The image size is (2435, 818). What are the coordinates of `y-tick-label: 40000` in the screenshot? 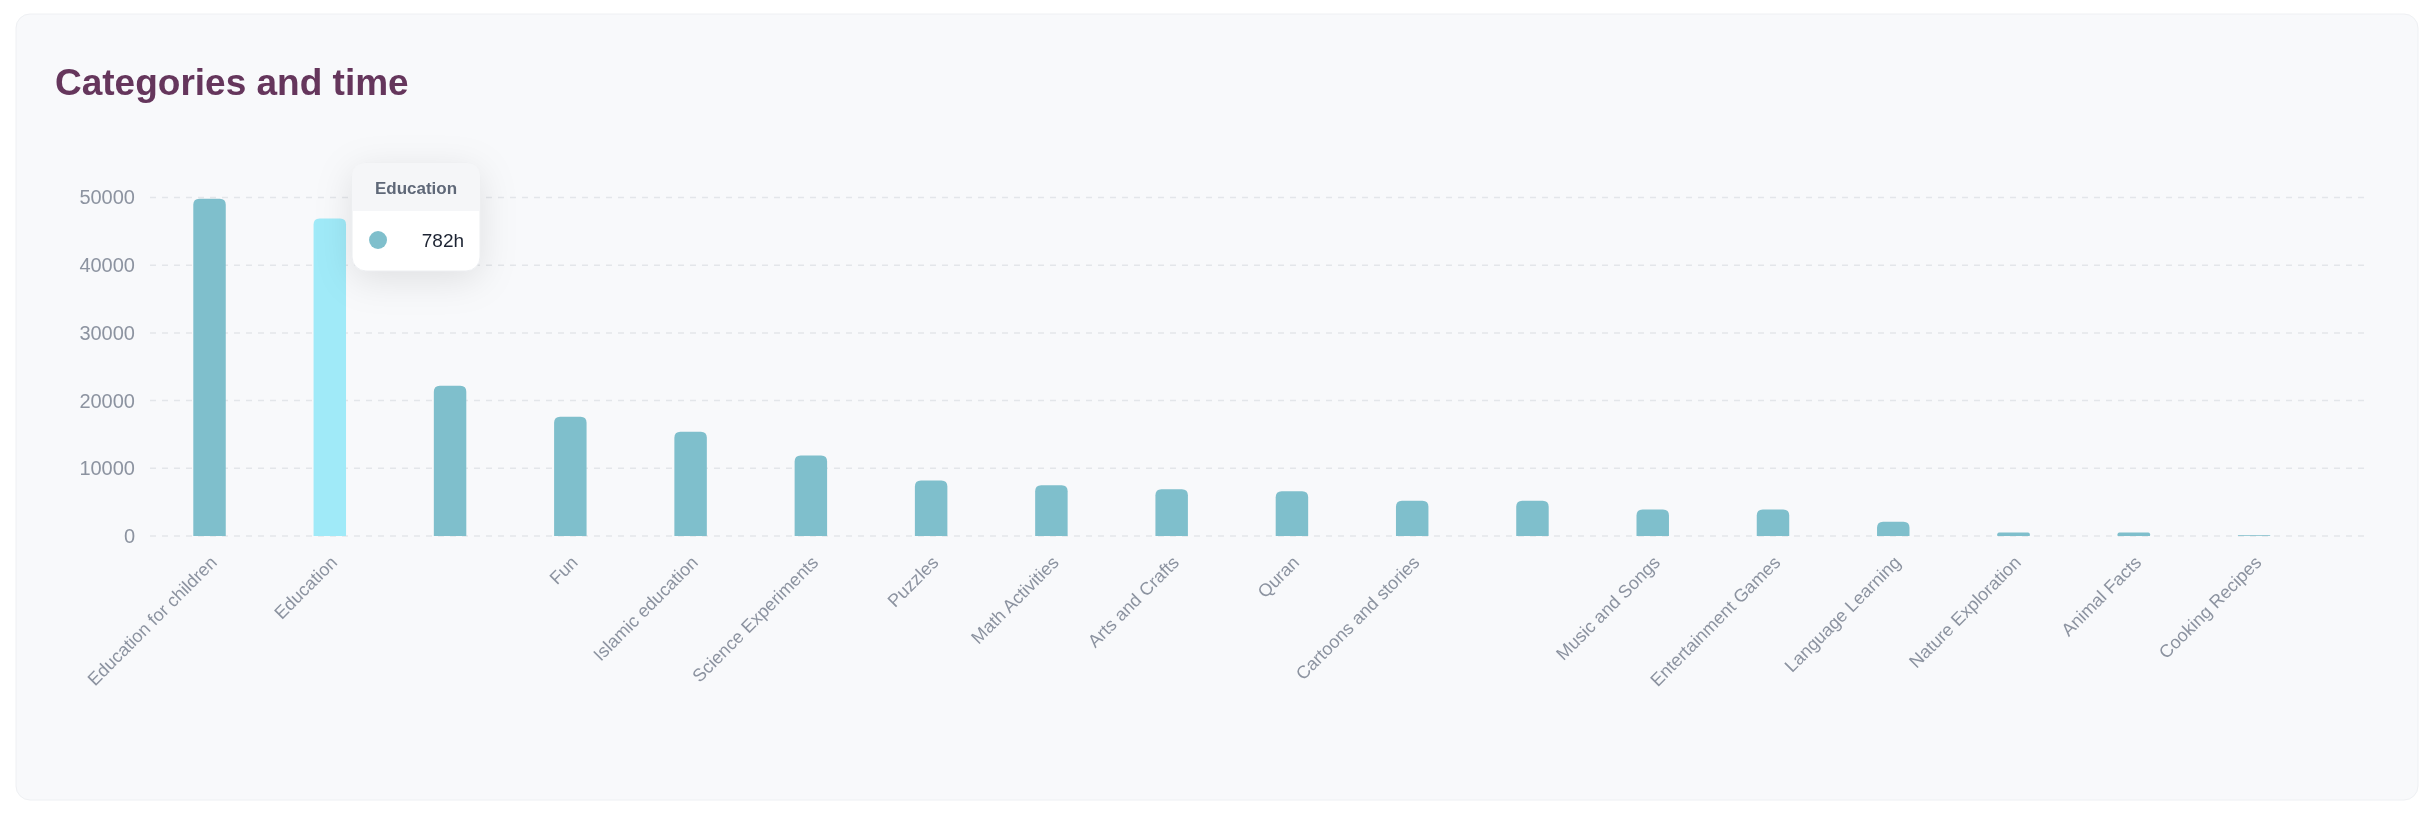 It's located at (107, 265).